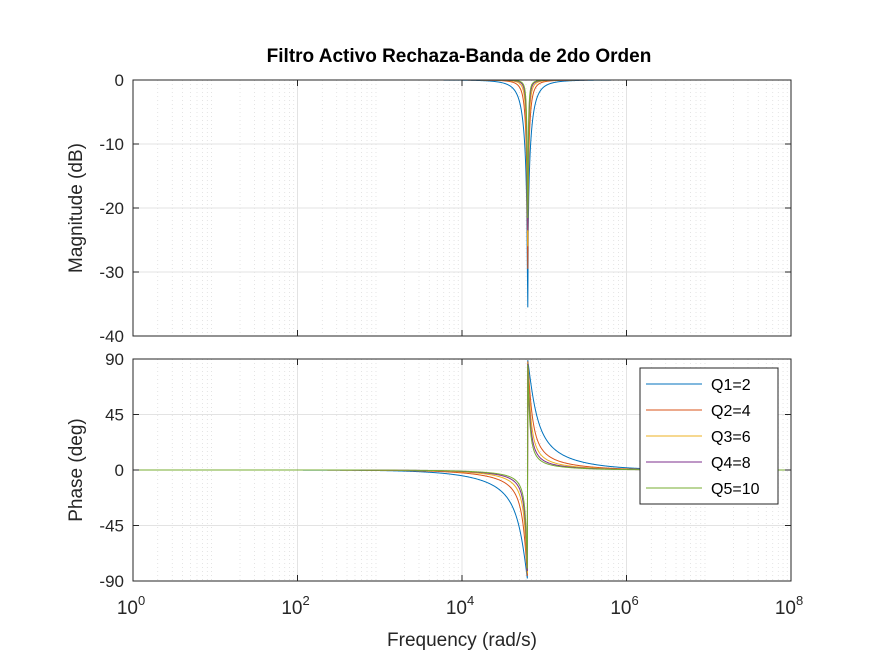  I want to click on x-tick-label: 10², so click(295, 606).